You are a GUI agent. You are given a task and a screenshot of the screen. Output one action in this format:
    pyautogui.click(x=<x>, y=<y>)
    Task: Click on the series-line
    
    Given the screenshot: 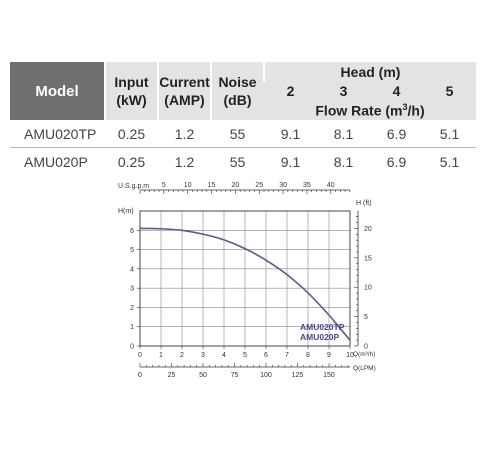 What is the action you would take?
    pyautogui.click(x=245, y=284)
    